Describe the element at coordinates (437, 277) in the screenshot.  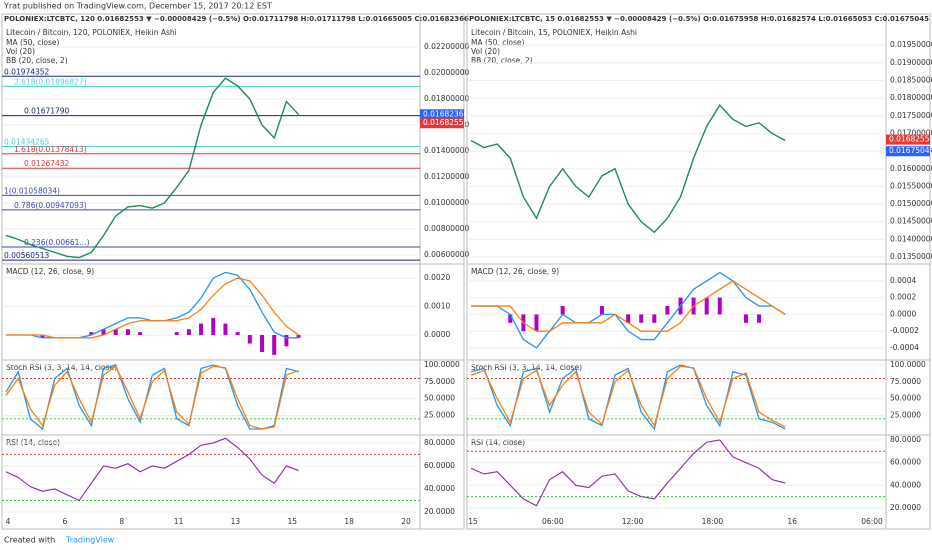
I see `y-tick-label: 0.0020` at that location.